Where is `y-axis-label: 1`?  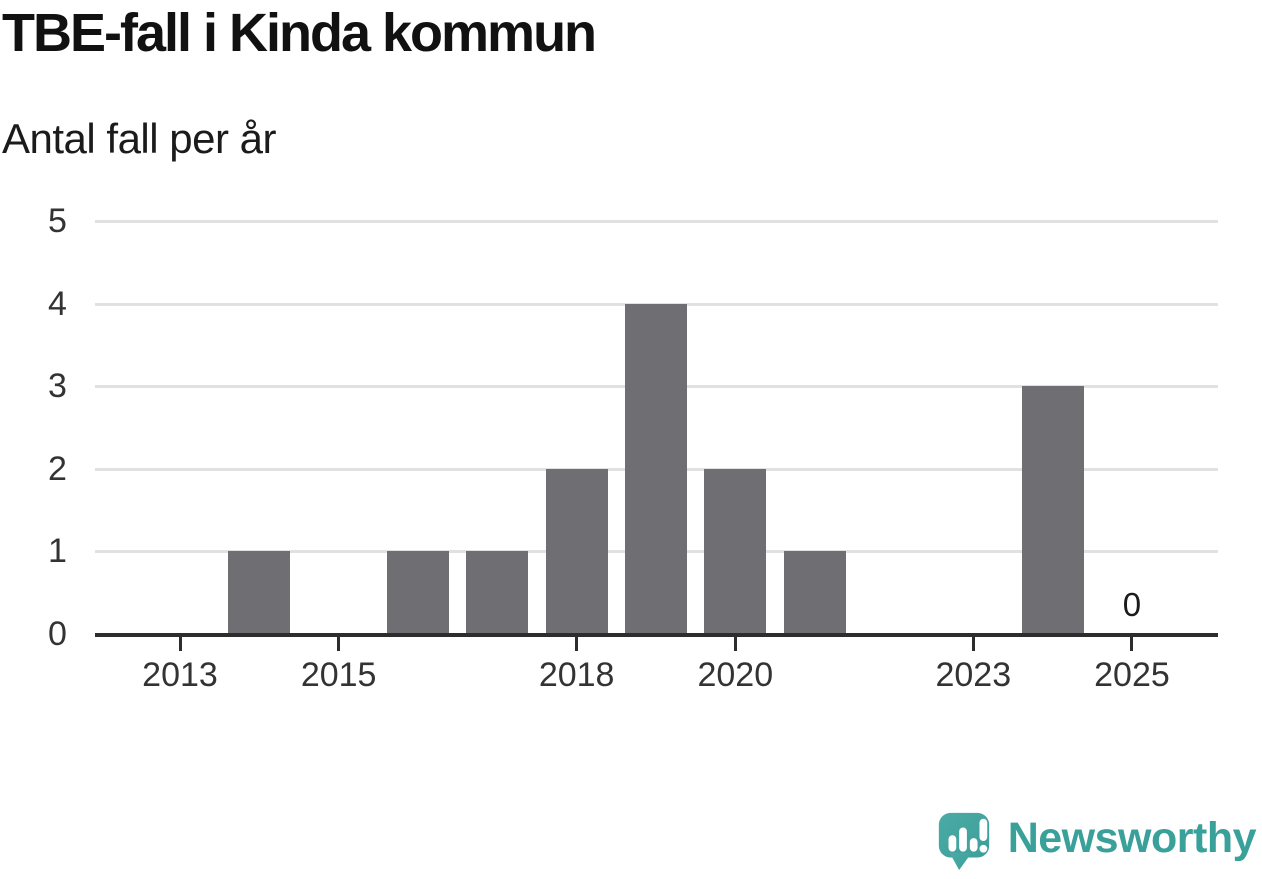
y-axis-label: 1 is located at coordinates (57, 551).